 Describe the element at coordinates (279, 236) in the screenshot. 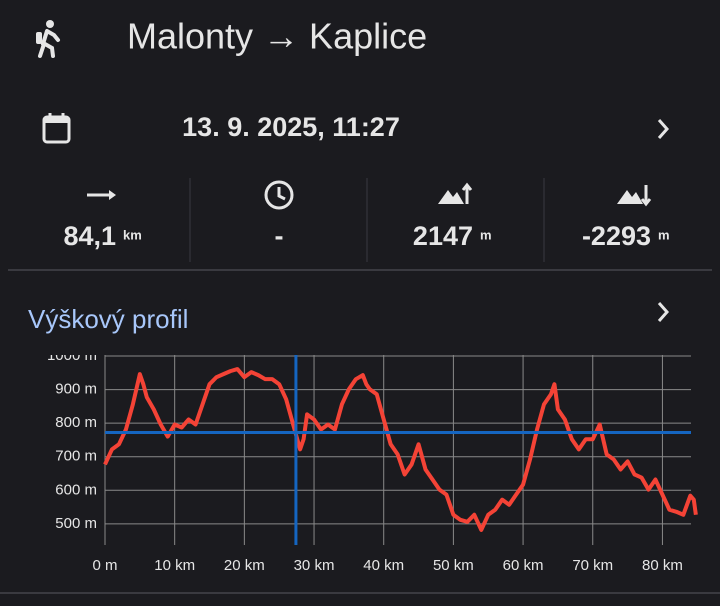

I see `stat-value: -` at that location.